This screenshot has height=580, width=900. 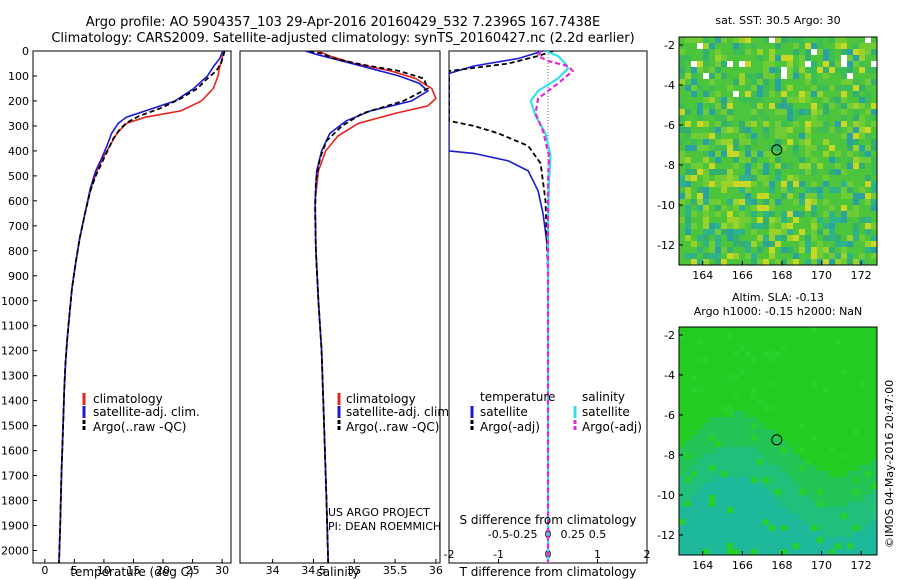 What do you see at coordinates (549, 307) in the screenshot?
I see `series-line-s-satellite` at bounding box center [549, 307].